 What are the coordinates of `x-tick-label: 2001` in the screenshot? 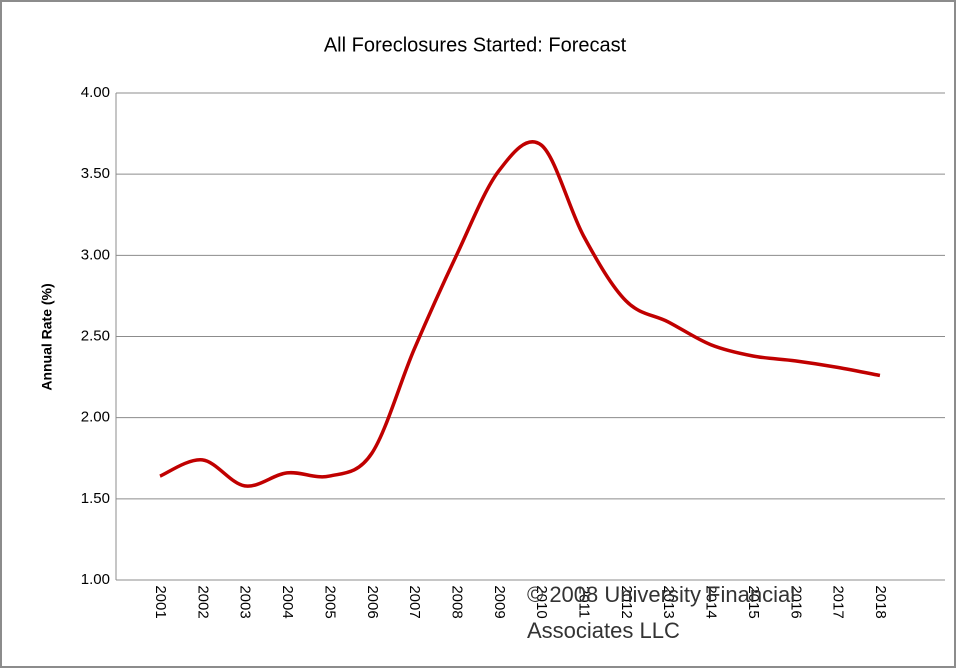 It's located at (160, 601).